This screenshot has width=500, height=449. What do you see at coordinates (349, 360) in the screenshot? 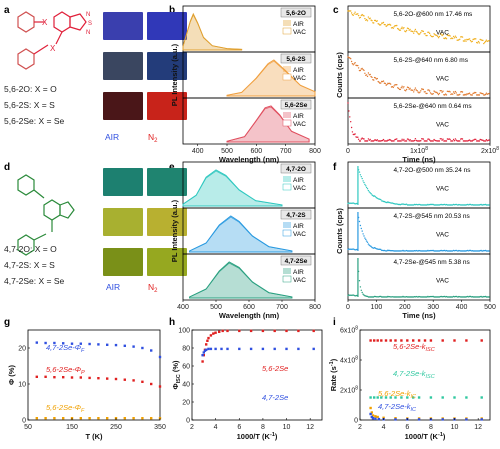
I see `y-tick-label: 4x10⁸` at bounding box center [349, 360].